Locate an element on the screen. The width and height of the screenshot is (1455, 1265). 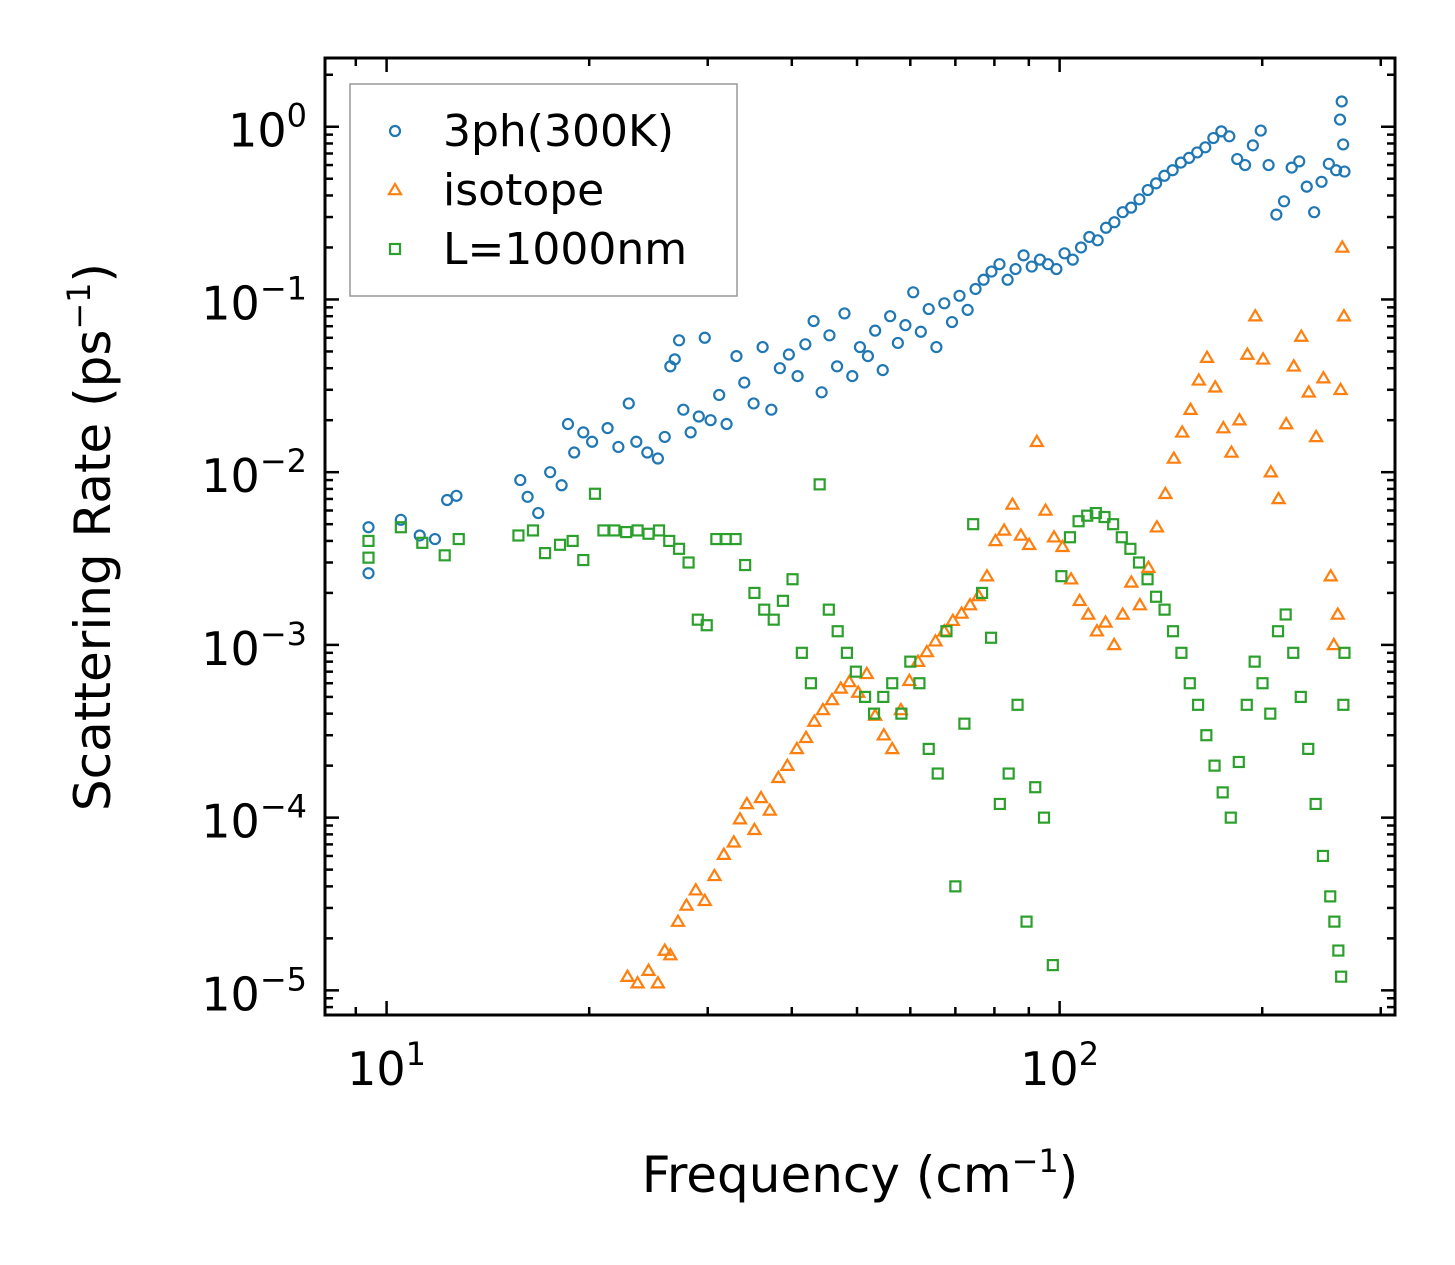
y-tick-label: 10−1 is located at coordinates (254, 299).